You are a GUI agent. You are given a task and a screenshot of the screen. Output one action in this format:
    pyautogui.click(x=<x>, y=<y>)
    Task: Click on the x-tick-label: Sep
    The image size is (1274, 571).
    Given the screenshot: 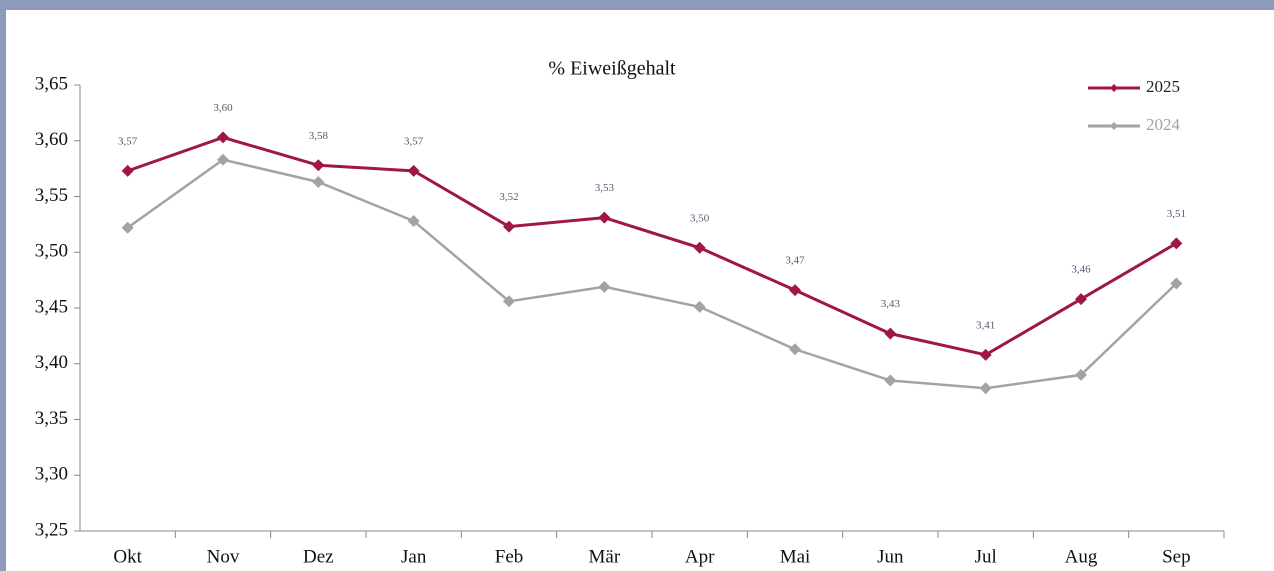 What is the action you would take?
    pyautogui.click(x=1176, y=556)
    